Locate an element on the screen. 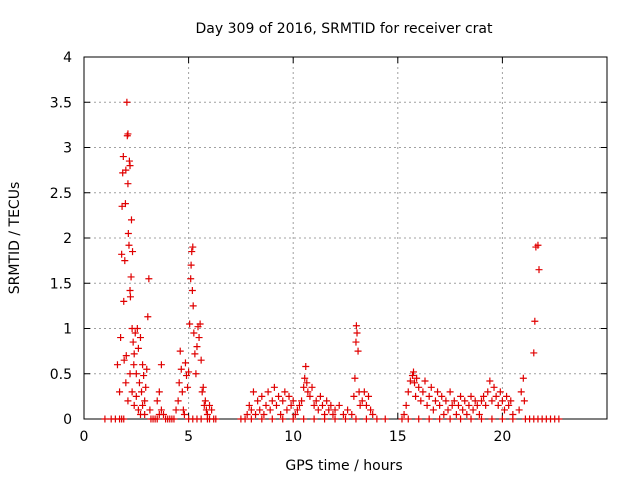 This screenshot has width=640, height=480. x-tick-label: 20 is located at coordinates (502, 437).